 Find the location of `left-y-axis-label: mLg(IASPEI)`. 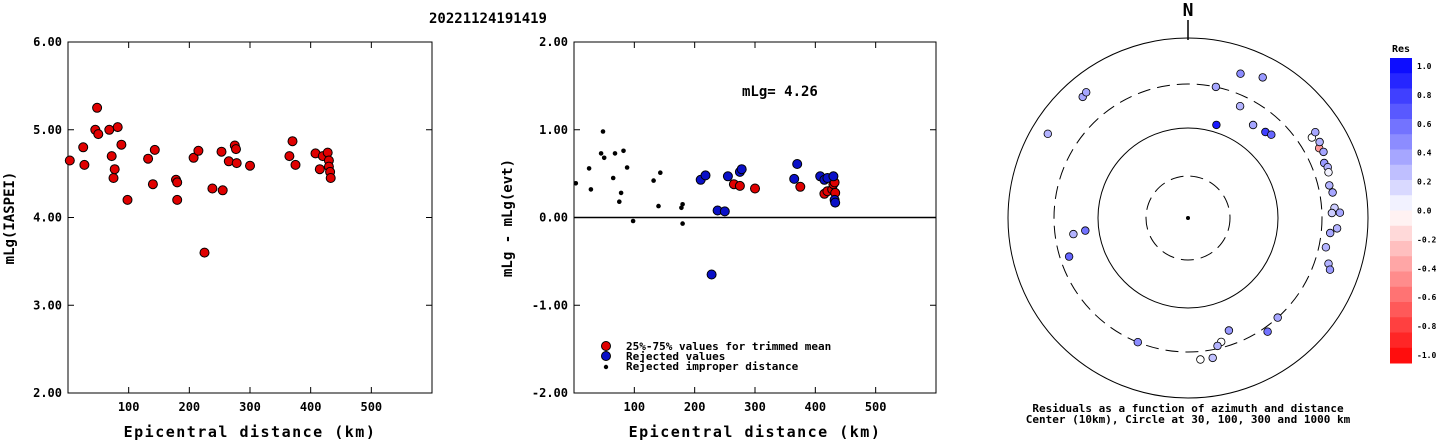

left-y-axis-label: mLg(IASPEI) is located at coordinates (10, 218).